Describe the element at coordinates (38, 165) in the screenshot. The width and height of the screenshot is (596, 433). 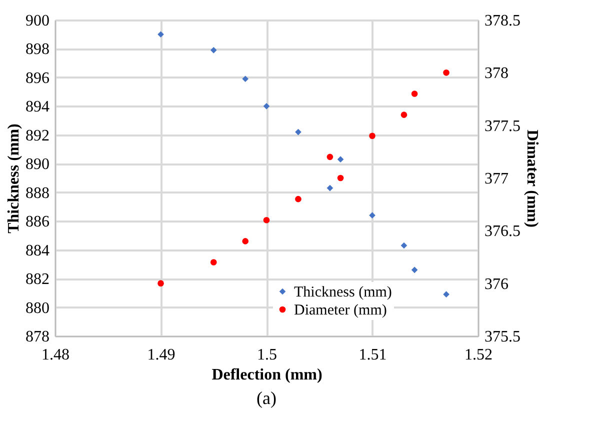
I see `y-tick-label: 890` at that location.